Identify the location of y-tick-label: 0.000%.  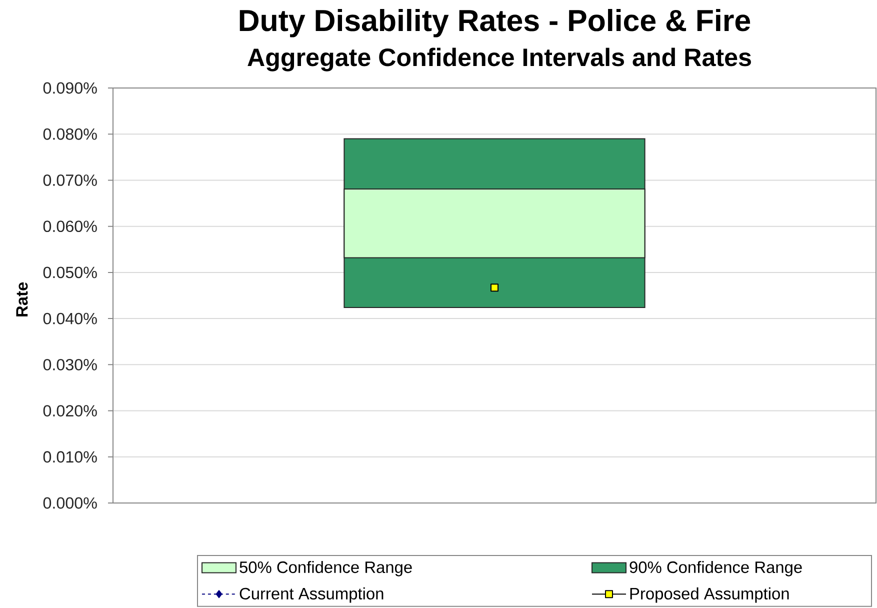
(70, 503).